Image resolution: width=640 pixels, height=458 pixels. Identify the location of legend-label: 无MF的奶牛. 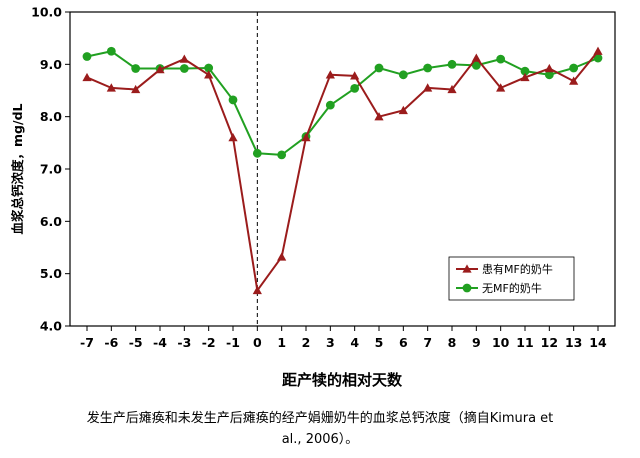
(512, 288).